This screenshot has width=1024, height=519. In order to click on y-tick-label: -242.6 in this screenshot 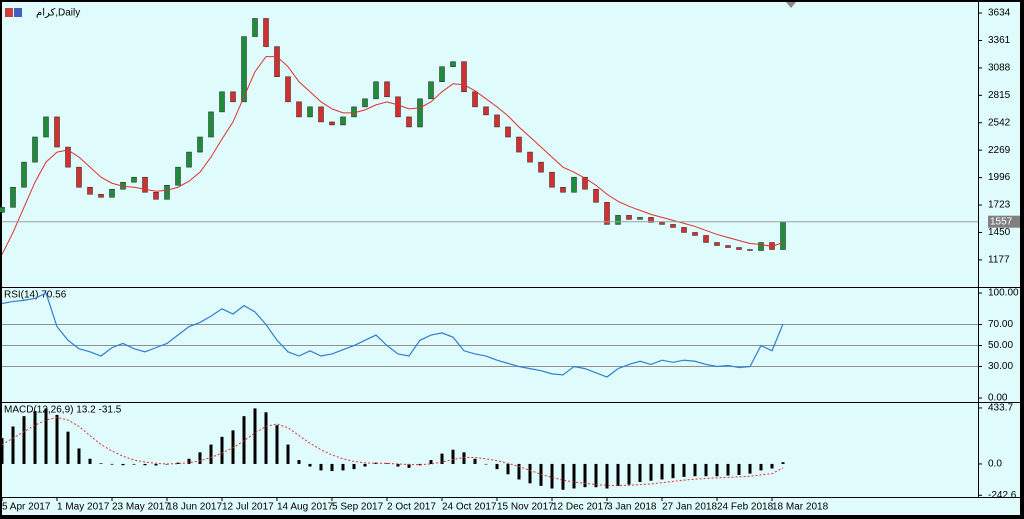, I will do `click(1002, 495)`.